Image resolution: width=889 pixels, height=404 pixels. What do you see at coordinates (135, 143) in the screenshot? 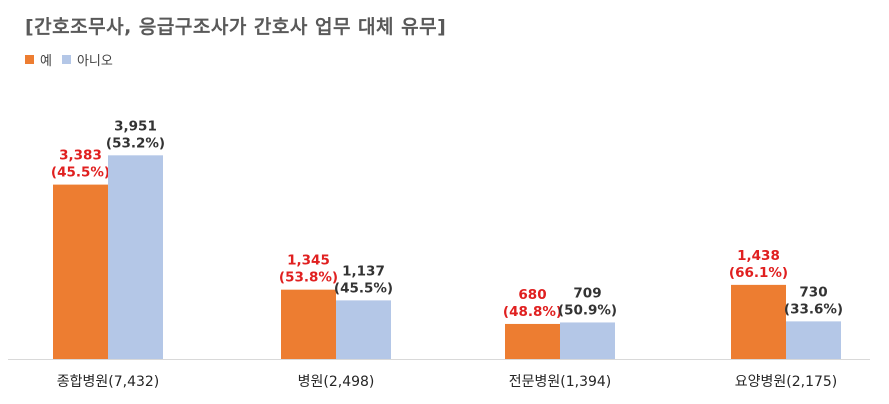
I see `pct-label-no-0: (53.2%)` at bounding box center [135, 143].